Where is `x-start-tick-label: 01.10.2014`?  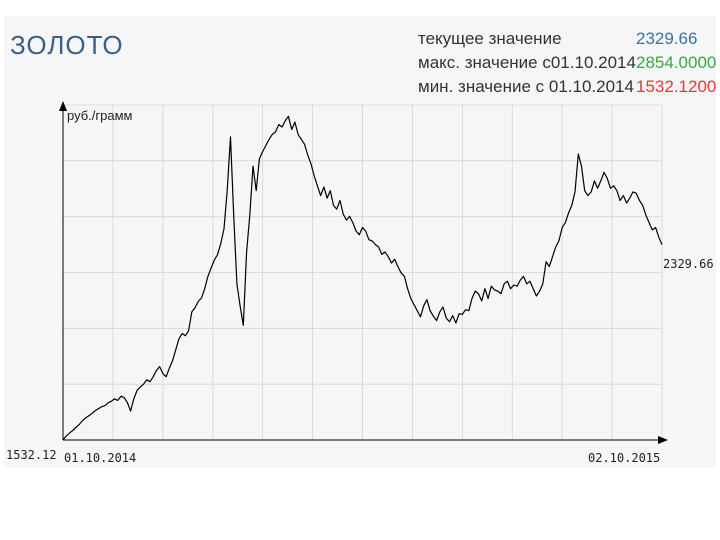 x-start-tick-label: 01.10.2014 is located at coordinates (100, 458).